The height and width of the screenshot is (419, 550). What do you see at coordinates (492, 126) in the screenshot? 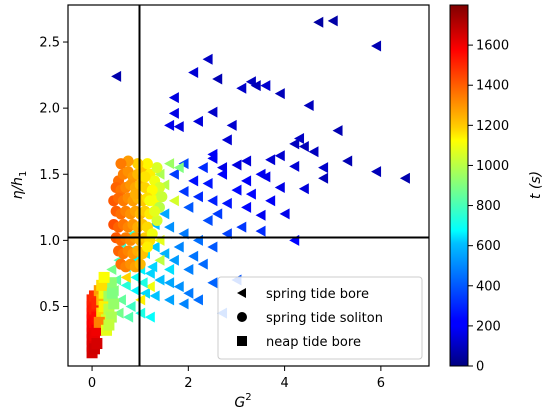
I see `colorbar-tick-label: 1200` at bounding box center [492, 126].